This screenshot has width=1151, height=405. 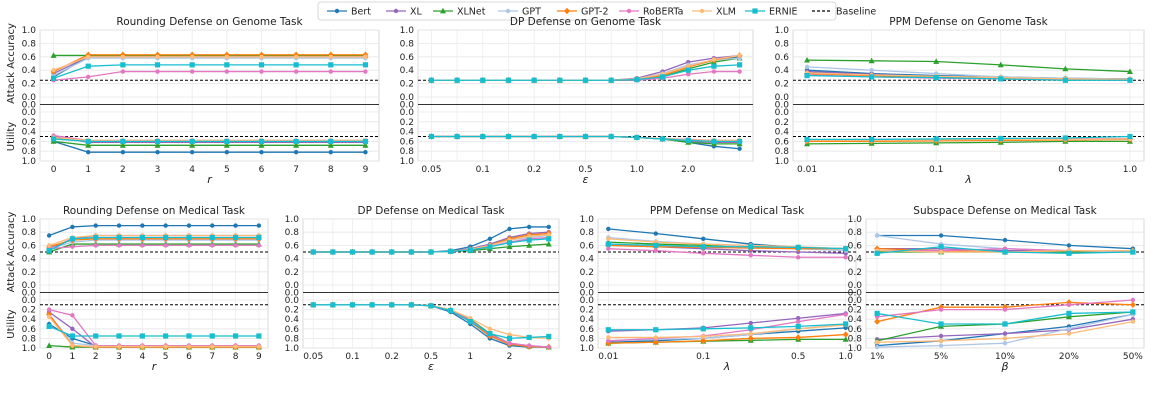 What do you see at coordinates (936, 170) in the screenshot?
I see `x-tick-label: 0.1` at bounding box center [936, 170].